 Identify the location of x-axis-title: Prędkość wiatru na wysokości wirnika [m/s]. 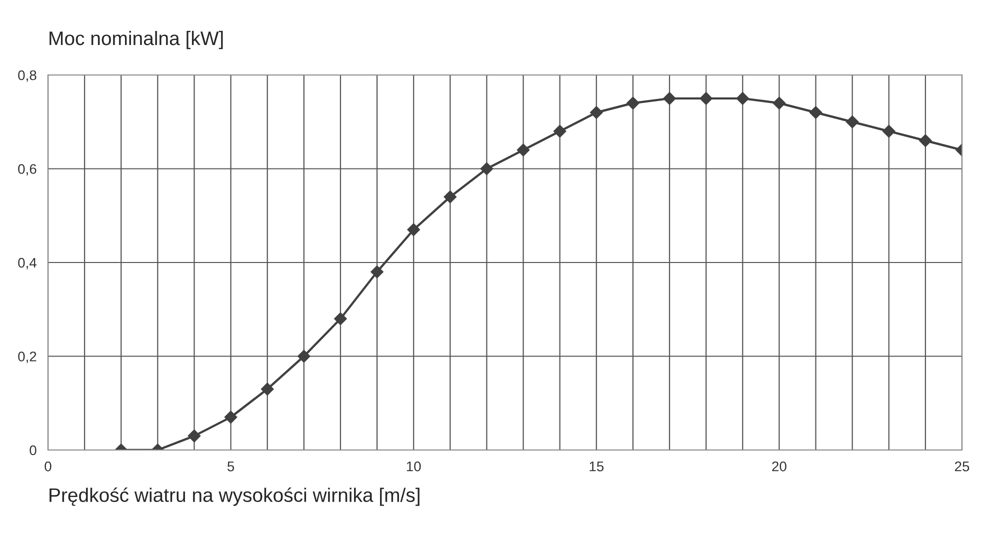
(235, 497).